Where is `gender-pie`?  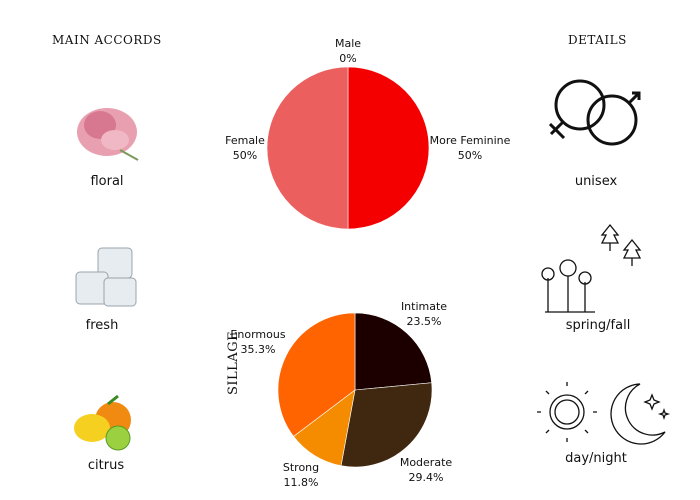
gender-pie is located at coordinates (348, 148).